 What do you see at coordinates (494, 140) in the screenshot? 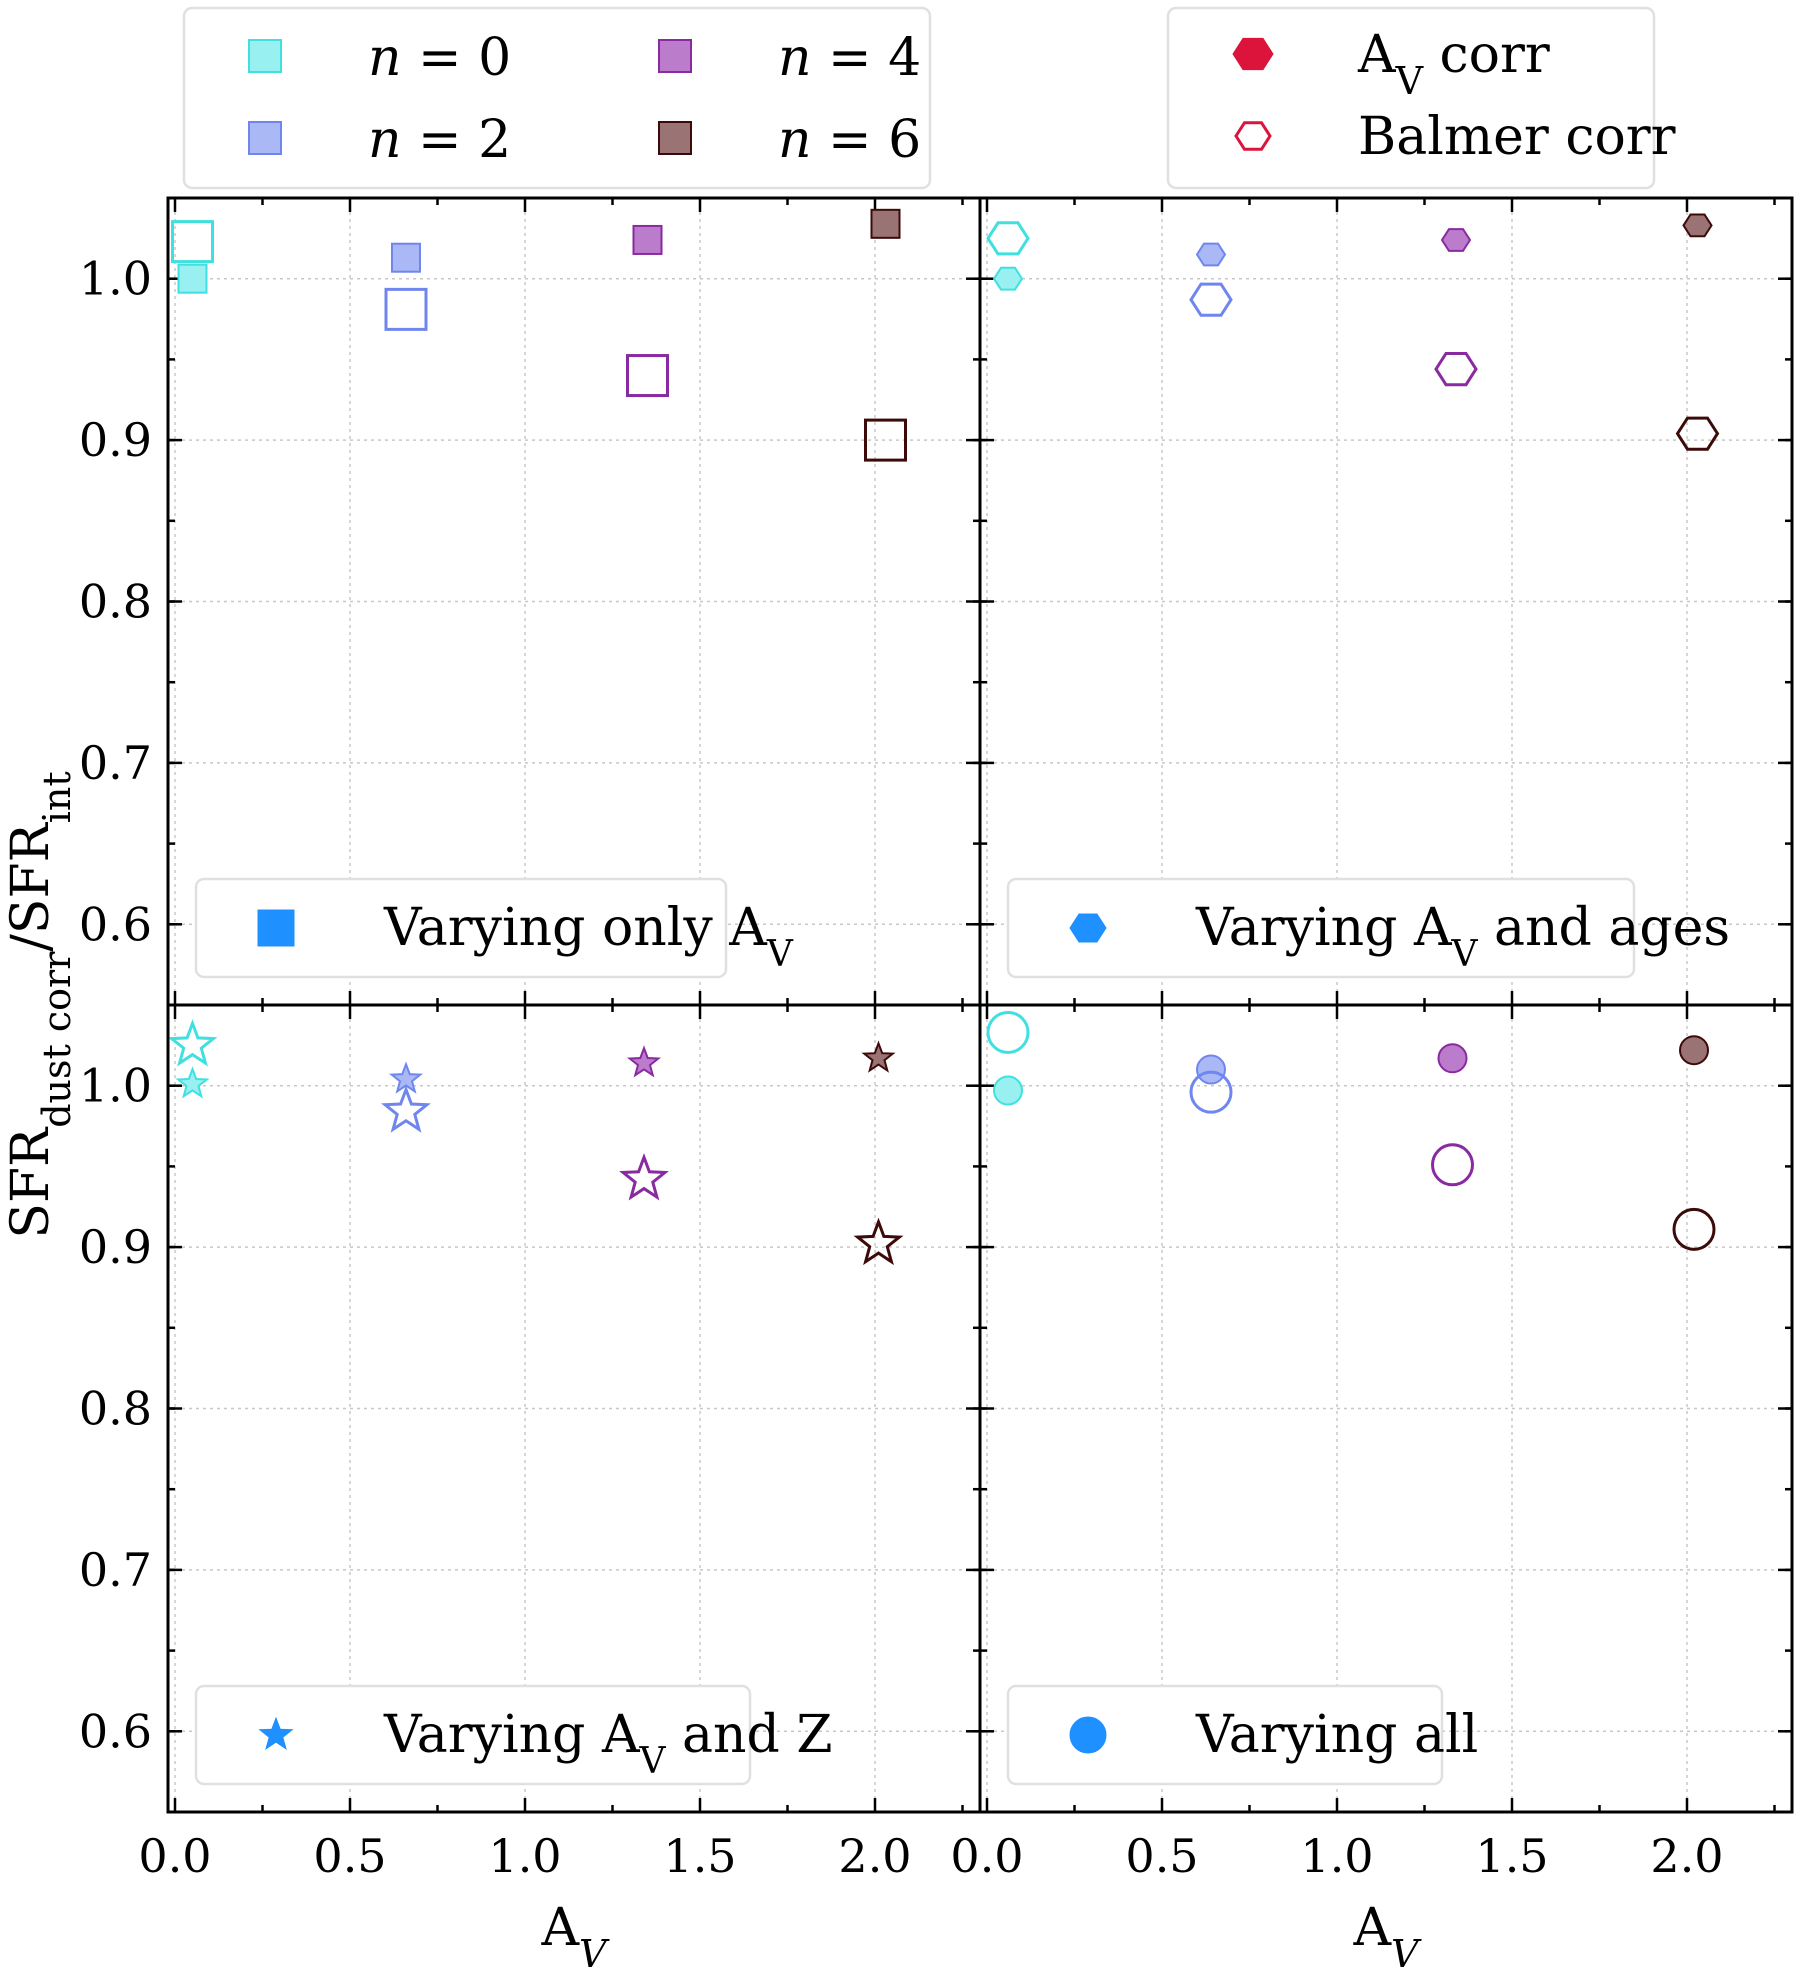
I see `legend-n-value: 2` at bounding box center [494, 140].